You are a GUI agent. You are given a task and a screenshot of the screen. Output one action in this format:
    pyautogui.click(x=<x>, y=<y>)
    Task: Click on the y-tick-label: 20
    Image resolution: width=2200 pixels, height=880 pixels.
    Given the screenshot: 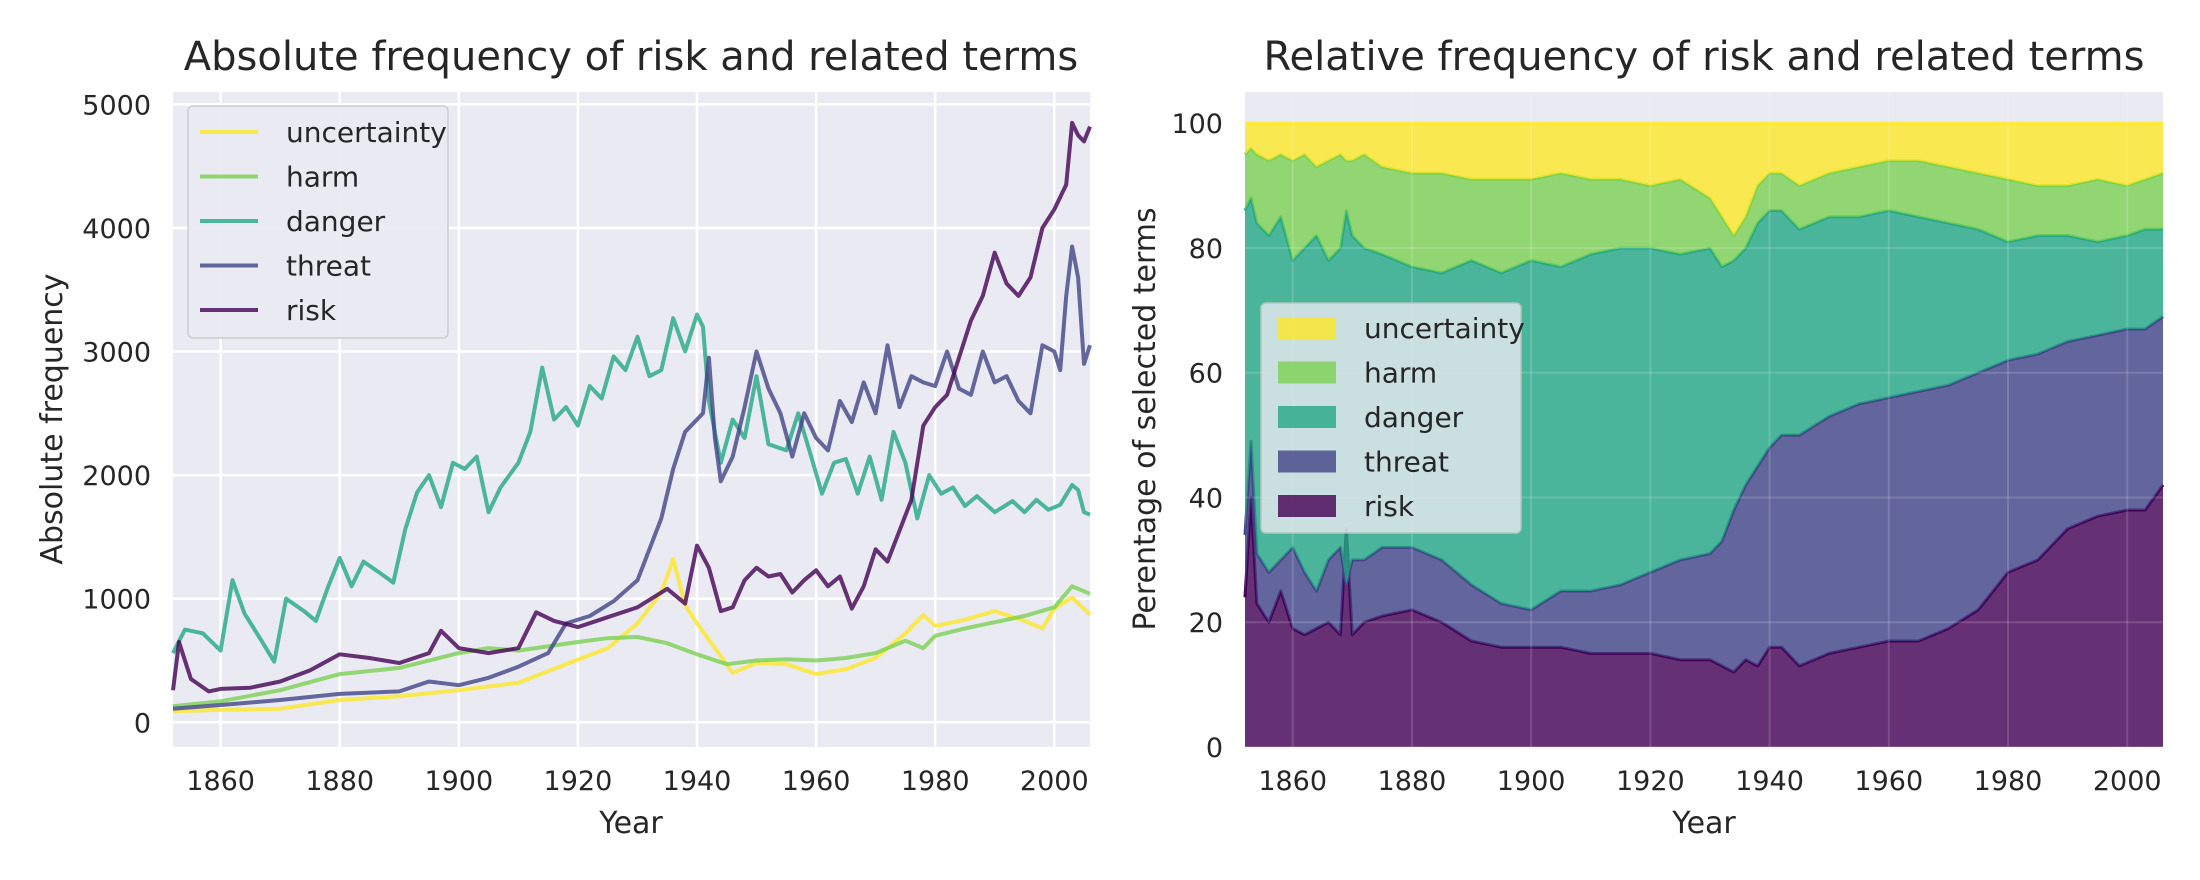 What is the action you would take?
    pyautogui.click(x=1206, y=623)
    